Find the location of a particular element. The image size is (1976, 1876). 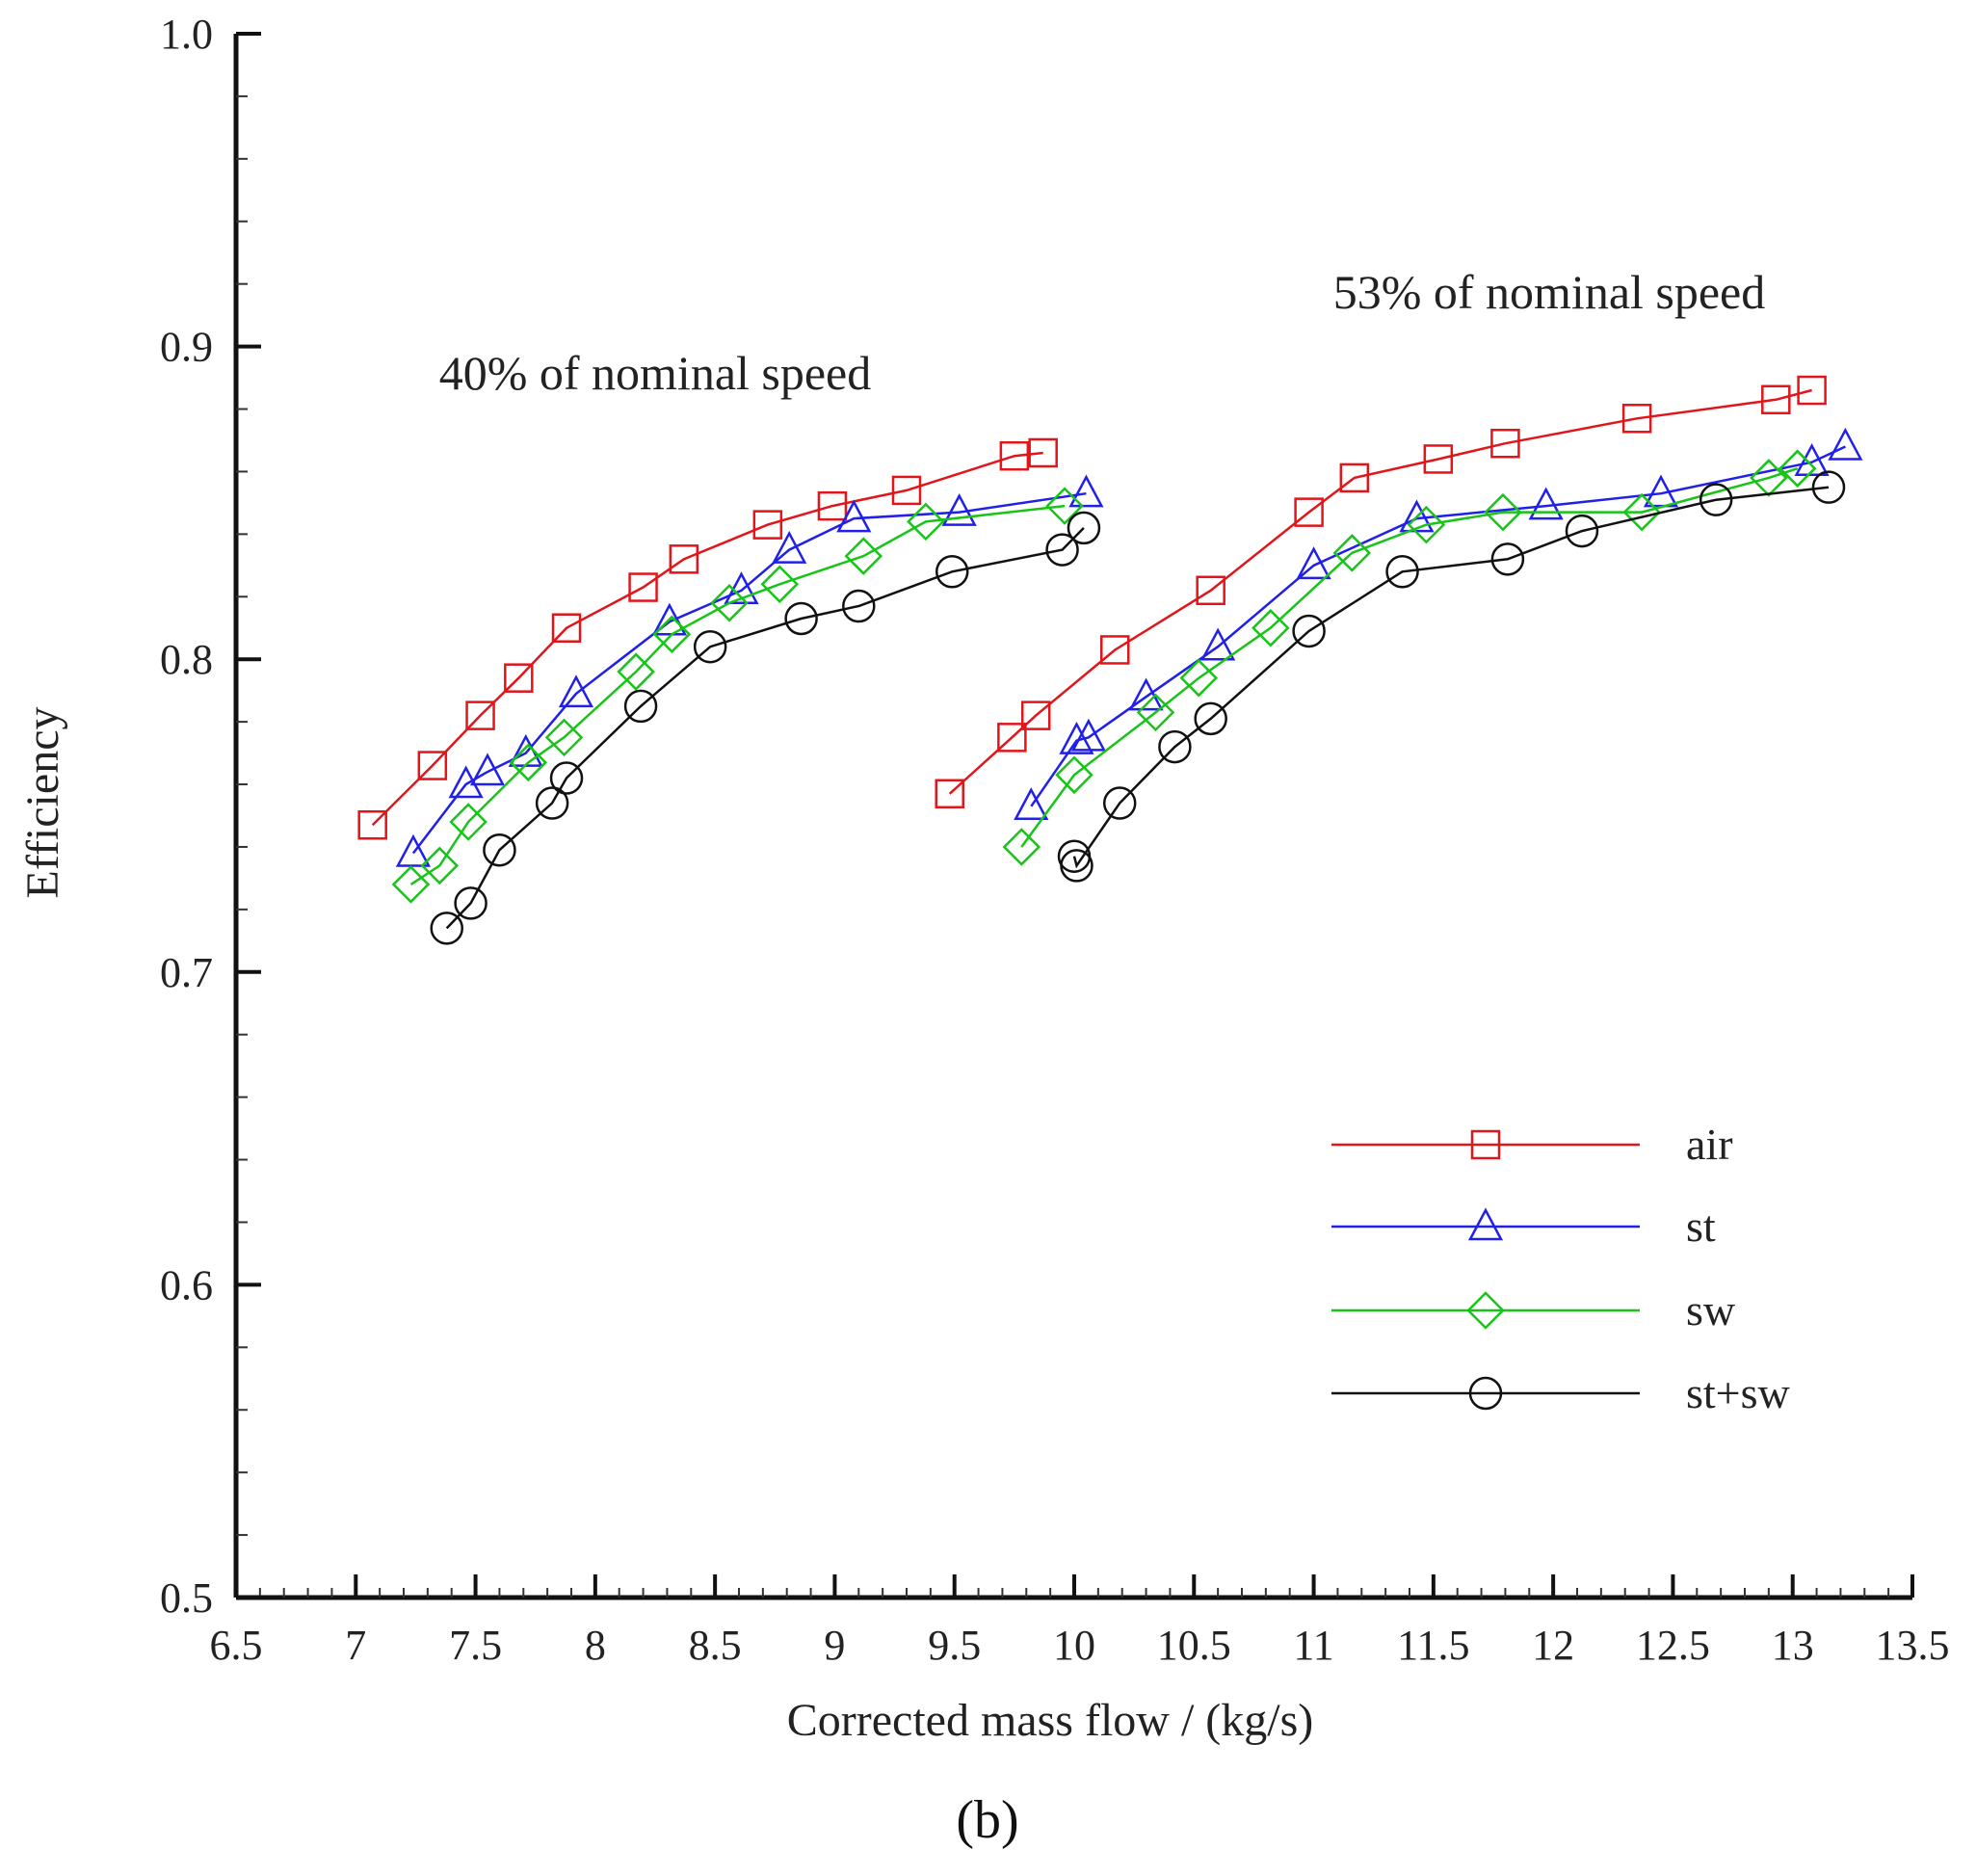

x-tick-label: 12.5 is located at coordinates (1673, 1645).